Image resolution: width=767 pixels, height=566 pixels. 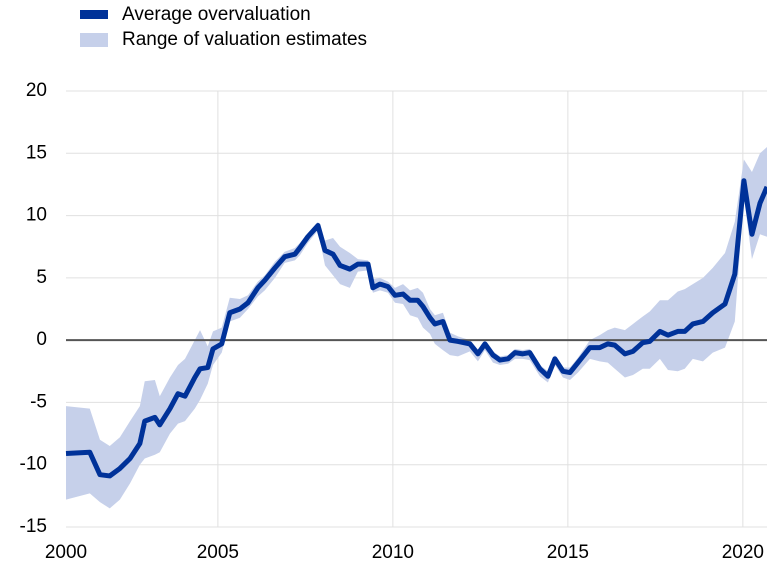 What do you see at coordinates (216, 14) in the screenshot?
I see `legend-label: Average overvaluation` at bounding box center [216, 14].